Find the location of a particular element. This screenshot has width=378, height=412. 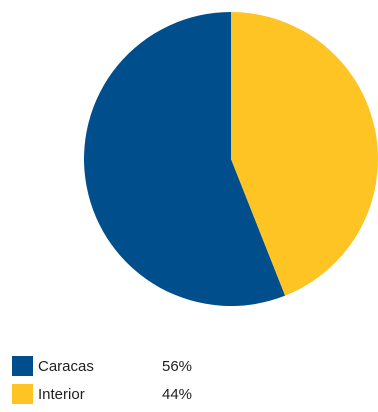

legend: Caracas 56% Interior 44% is located at coordinates (142, 384).